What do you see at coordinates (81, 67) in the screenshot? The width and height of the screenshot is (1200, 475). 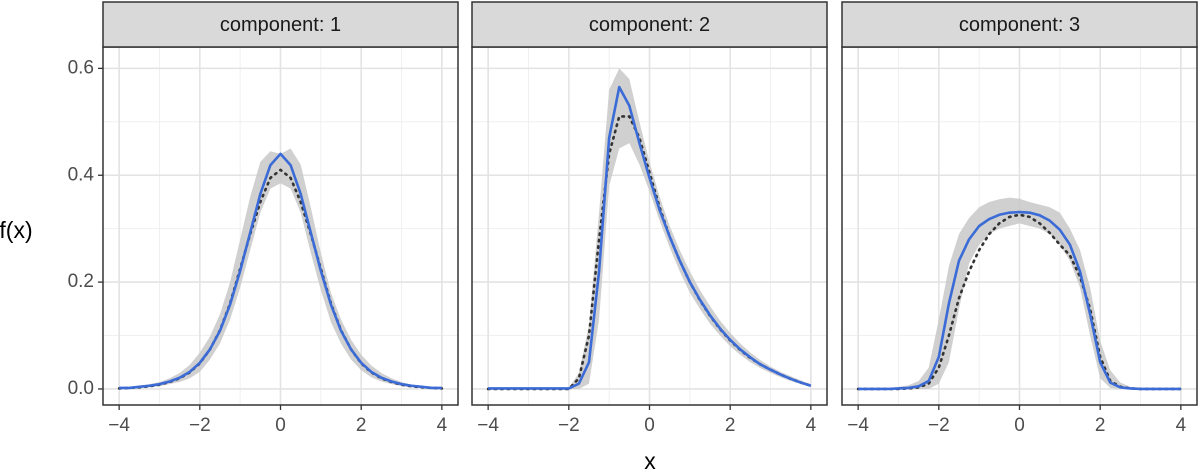 I see `y-tick-label: 0.6` at bounding box center [81, 67].